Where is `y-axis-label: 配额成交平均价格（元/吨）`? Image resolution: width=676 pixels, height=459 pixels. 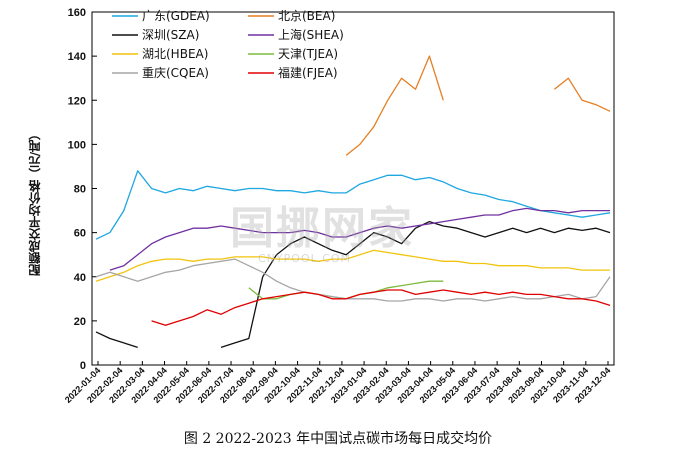
y-axis-label: 配额成交平均价格（元/吨） is located at coordinates (35, 202).